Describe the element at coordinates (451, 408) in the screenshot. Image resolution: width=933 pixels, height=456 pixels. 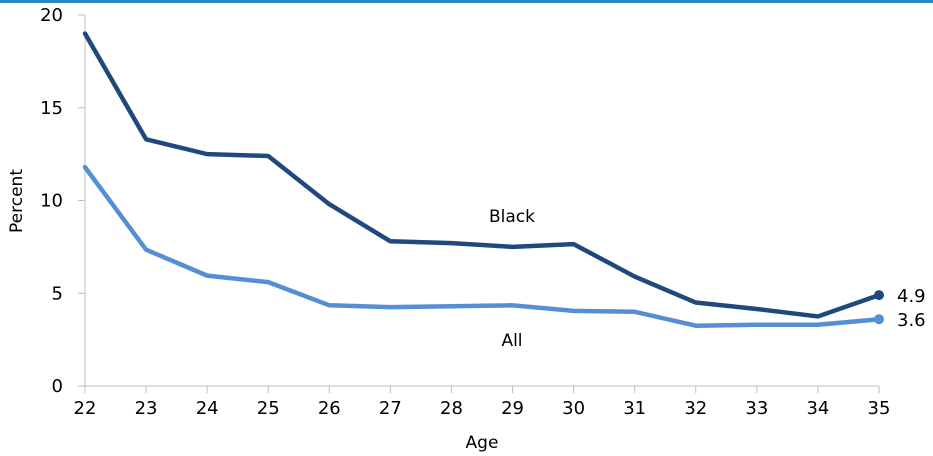
I see `x-tick-label: 28` at that location.